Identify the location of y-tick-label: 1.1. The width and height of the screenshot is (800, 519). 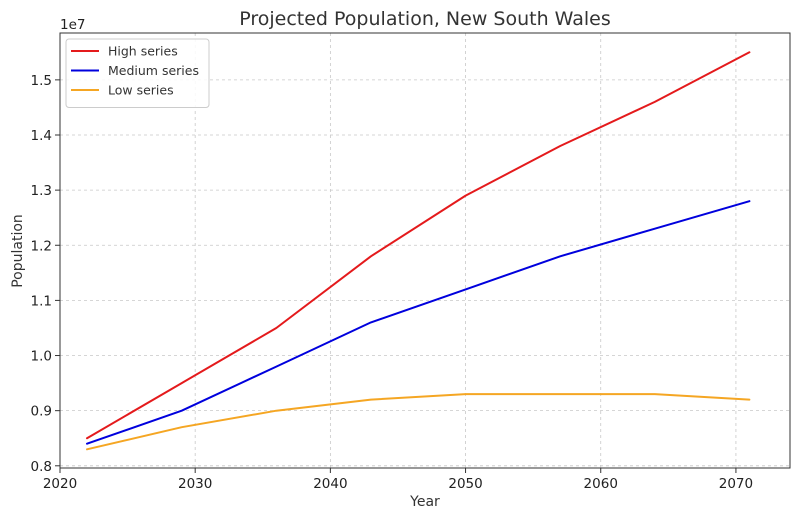
(41, 301).